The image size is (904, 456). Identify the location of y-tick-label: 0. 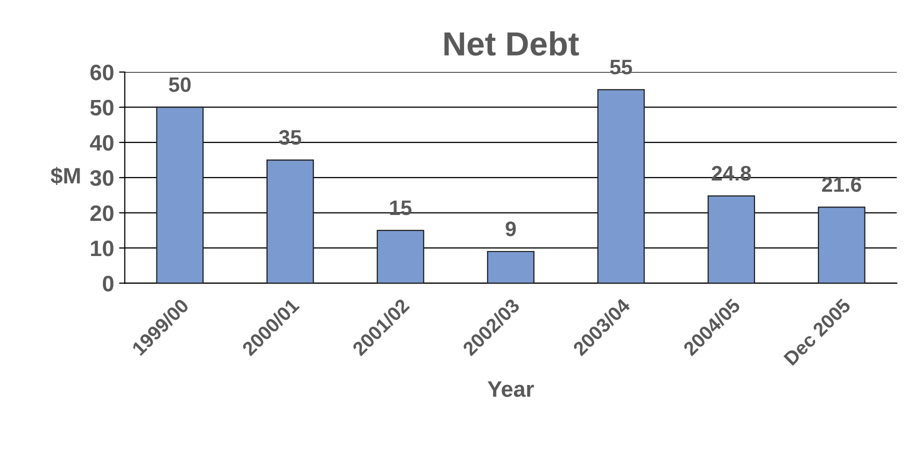
(108, 284).